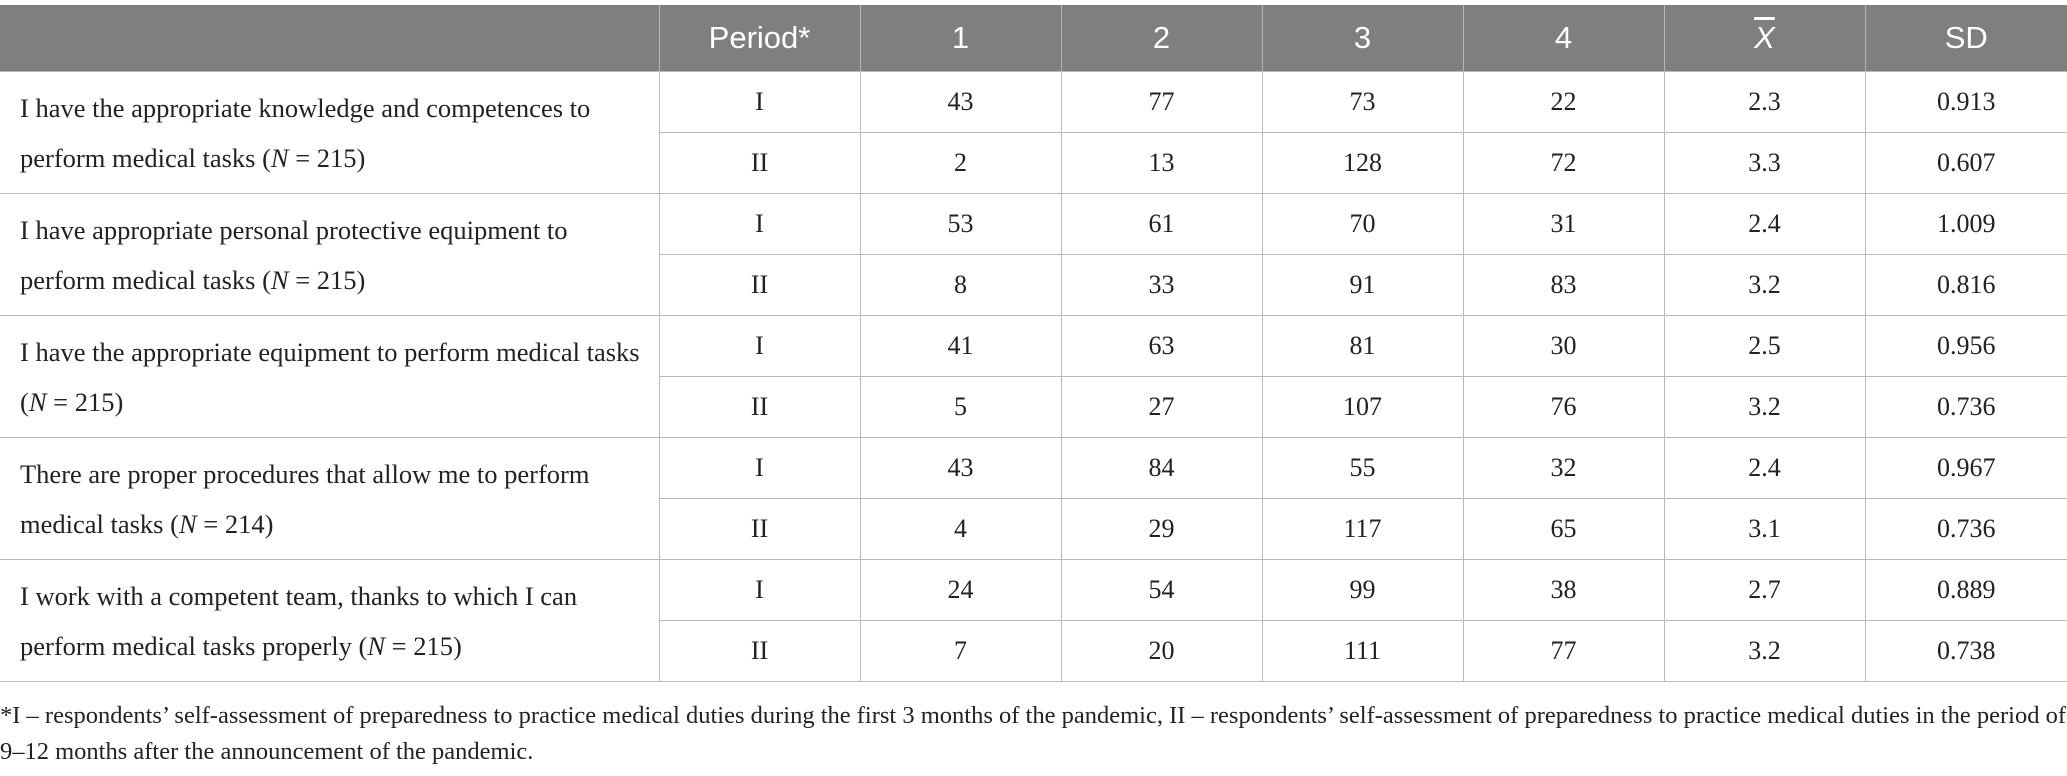 The image size is (2067, 776). I want to click on header-mean: X, so click(1765, 38).